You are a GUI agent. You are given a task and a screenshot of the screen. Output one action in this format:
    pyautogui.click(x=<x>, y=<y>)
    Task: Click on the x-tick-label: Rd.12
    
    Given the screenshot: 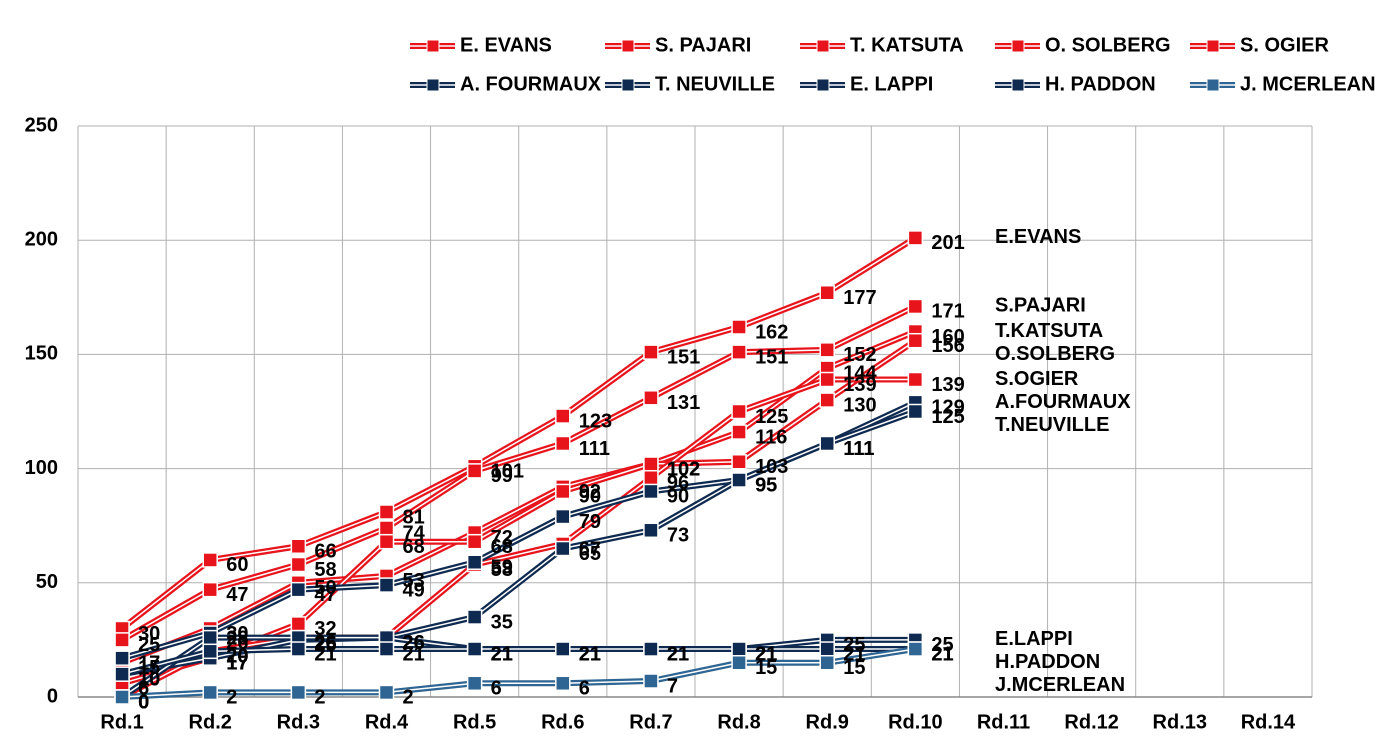 What is the action you would take?
    pyautogui.click(x=1091, y=722)
    